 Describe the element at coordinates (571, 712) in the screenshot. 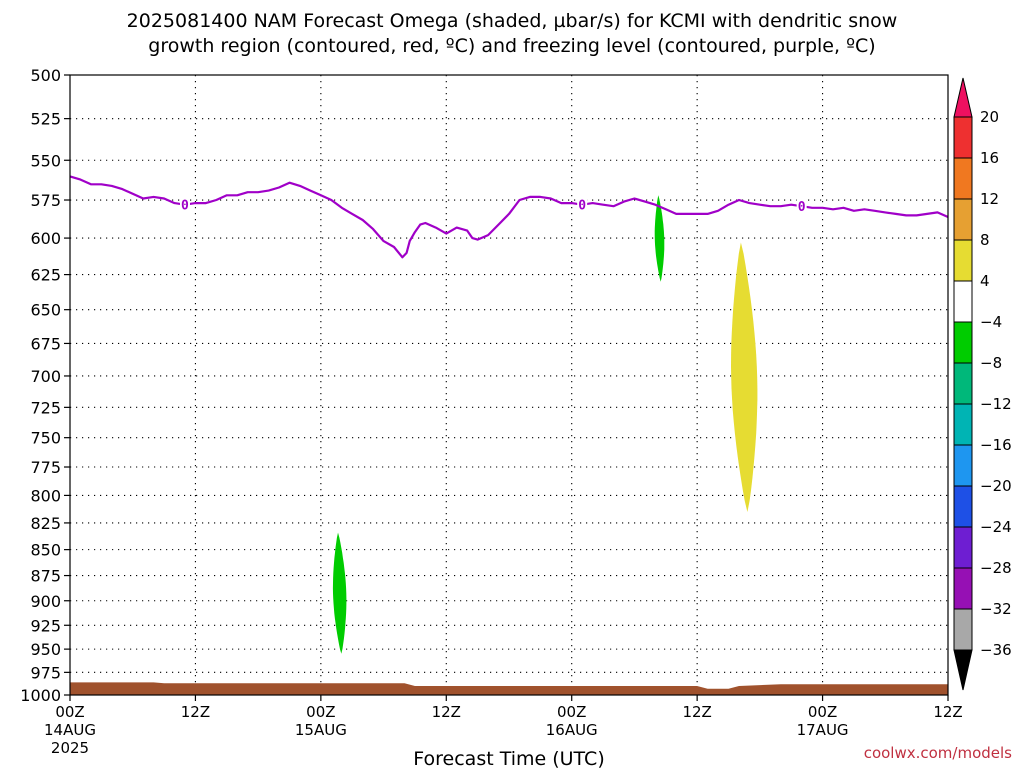

I see `x-tick-label-4: 00Z` at that location.